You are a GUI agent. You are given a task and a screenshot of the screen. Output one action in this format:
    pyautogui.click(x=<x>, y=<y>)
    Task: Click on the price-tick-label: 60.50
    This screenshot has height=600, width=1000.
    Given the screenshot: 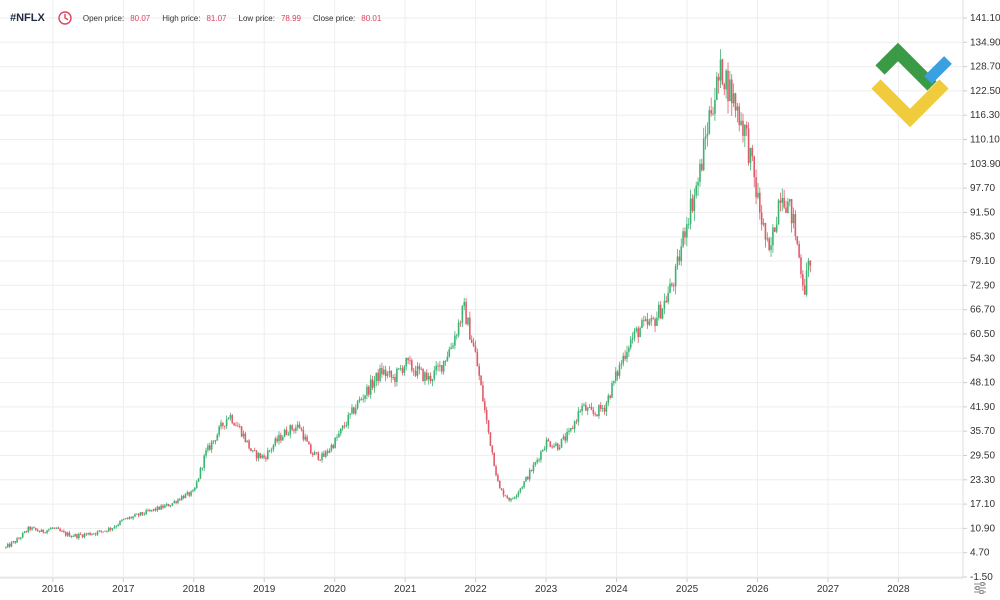 What is the action you would take?
    pyautogui.click(x=982, y=334)
    